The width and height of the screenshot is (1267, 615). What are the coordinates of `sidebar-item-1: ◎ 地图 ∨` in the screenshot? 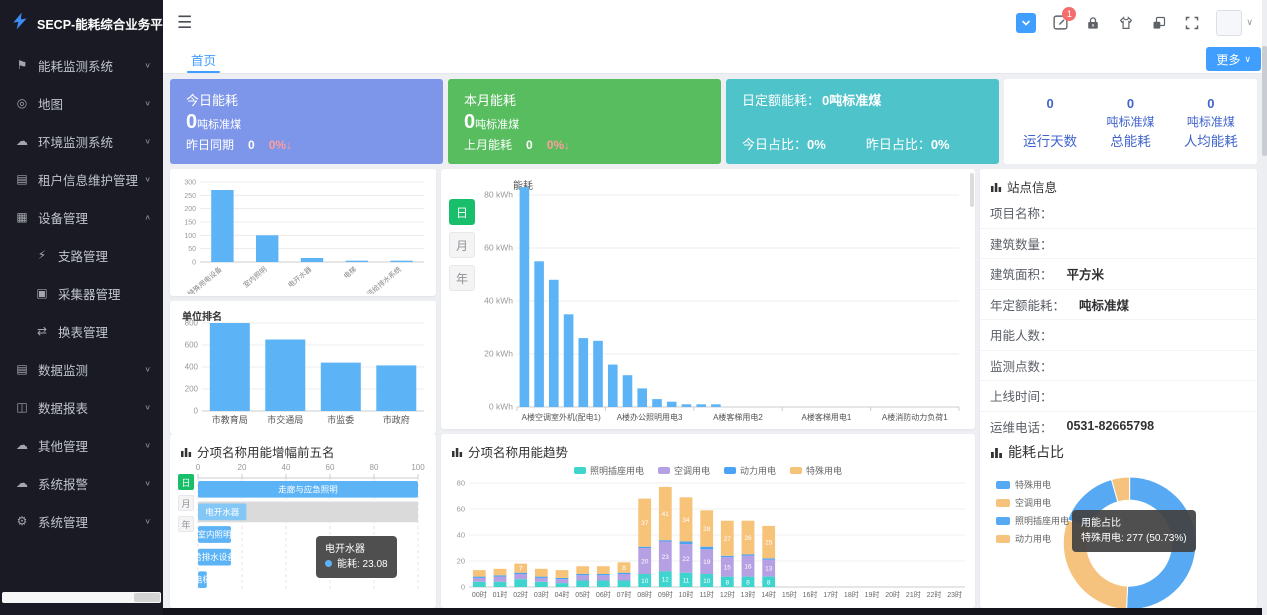 It's located at (81, 103).